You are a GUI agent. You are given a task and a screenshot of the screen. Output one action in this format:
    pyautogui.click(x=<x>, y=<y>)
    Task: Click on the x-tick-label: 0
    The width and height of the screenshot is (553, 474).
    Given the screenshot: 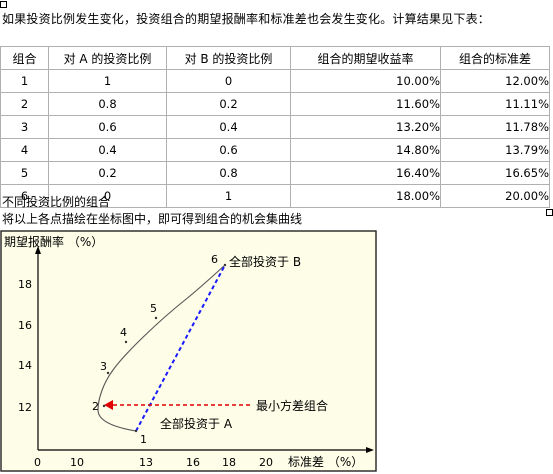 What is the action you would take?
    pyautogui.click(x=37, y=462)
    